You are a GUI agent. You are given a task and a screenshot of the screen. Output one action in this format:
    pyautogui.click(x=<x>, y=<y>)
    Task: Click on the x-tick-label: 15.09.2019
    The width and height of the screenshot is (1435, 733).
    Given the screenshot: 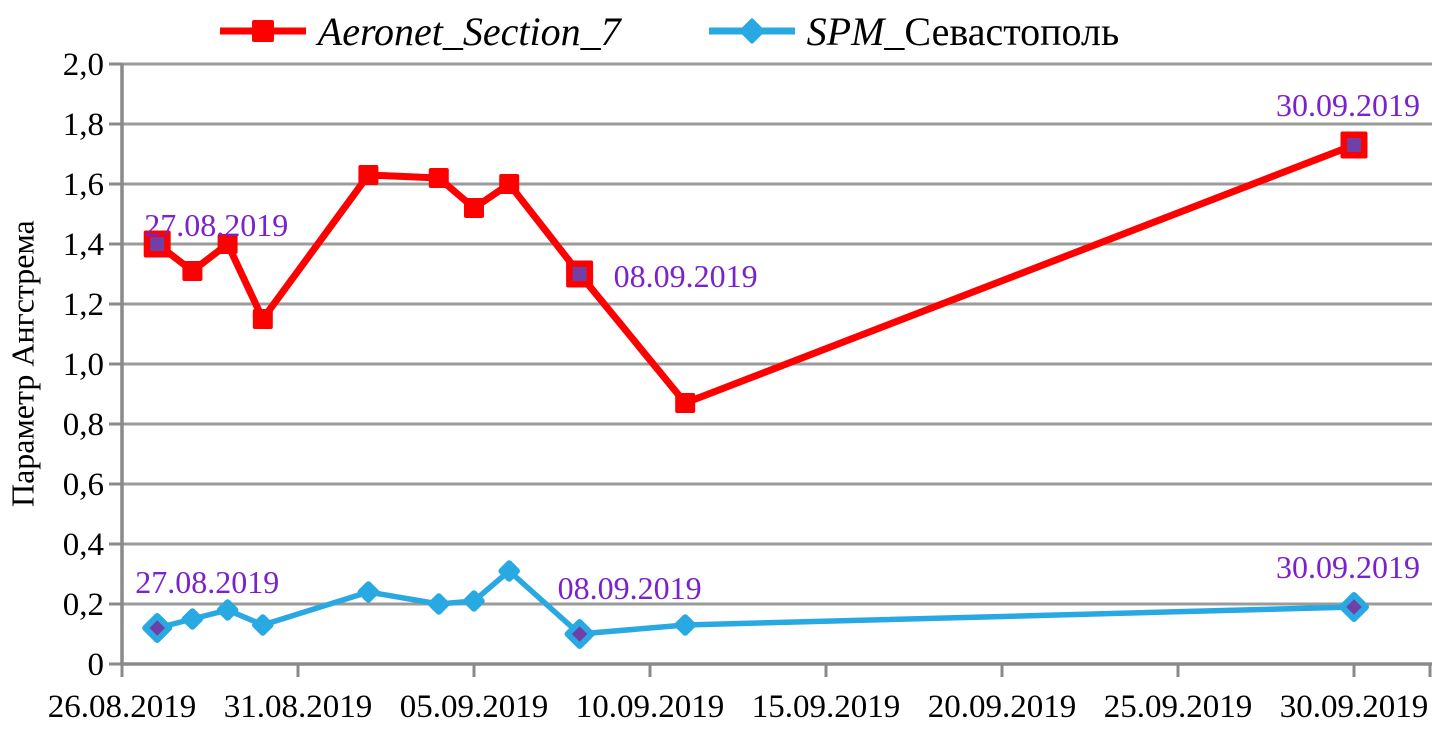 What is the action you would take?
    pyautogui.click(x=826, y=707)
    